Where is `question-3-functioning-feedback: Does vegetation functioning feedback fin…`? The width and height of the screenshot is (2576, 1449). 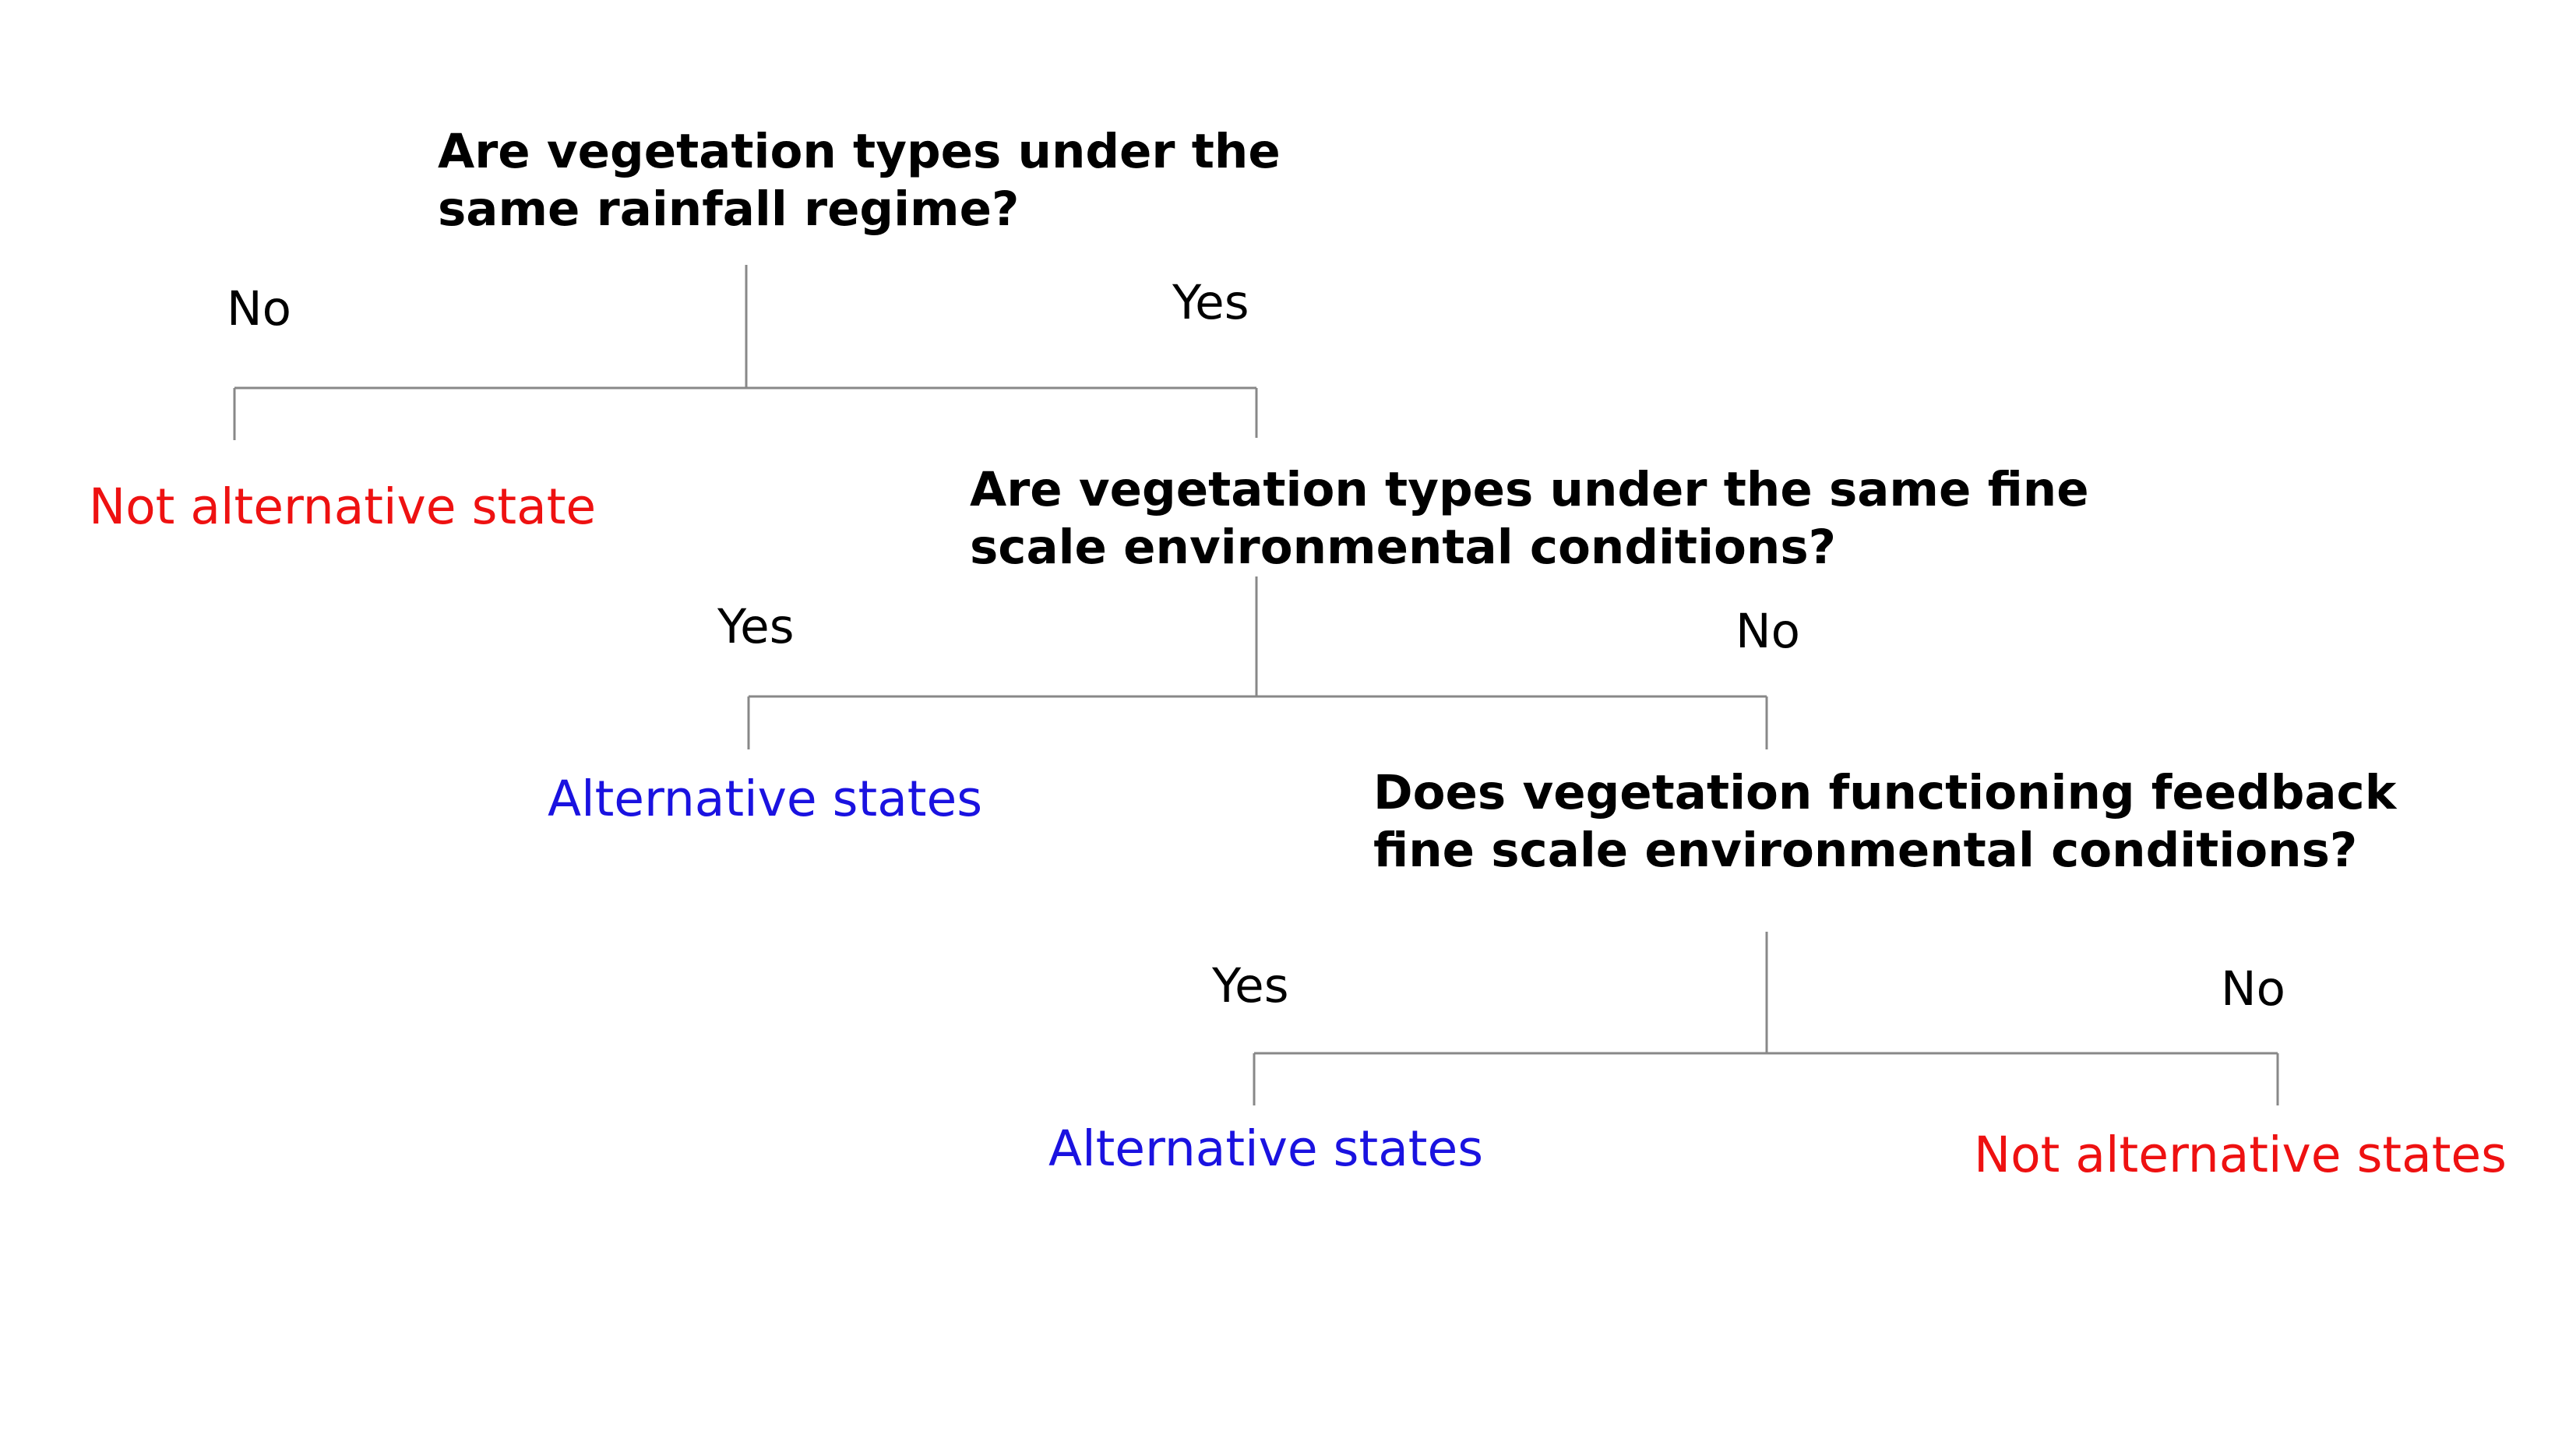
question-3-functioning-feedback: Does vegetation functioning feedback fin… is located at coordinates (1884, 822).